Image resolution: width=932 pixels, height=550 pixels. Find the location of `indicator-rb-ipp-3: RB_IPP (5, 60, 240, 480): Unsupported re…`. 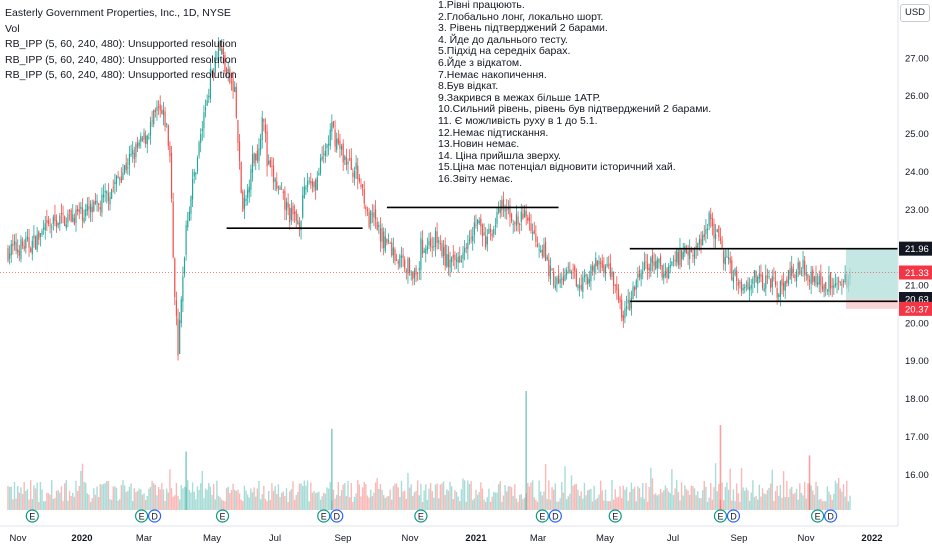

indicator-rb-ipp-3: RB_IPP (5, 60, 240, 480): Unsupported re… is located at coordinates (121, 75).